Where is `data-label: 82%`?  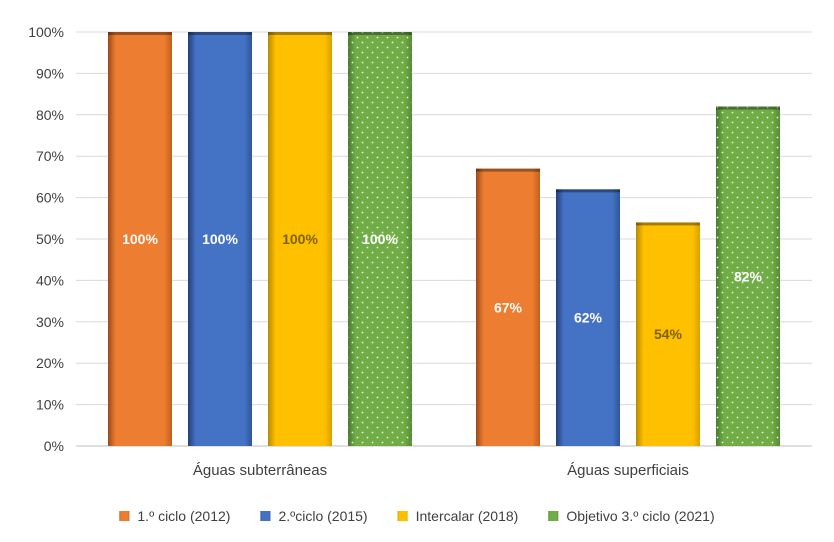 data-label: 82% is located at coordinates (748, 276).